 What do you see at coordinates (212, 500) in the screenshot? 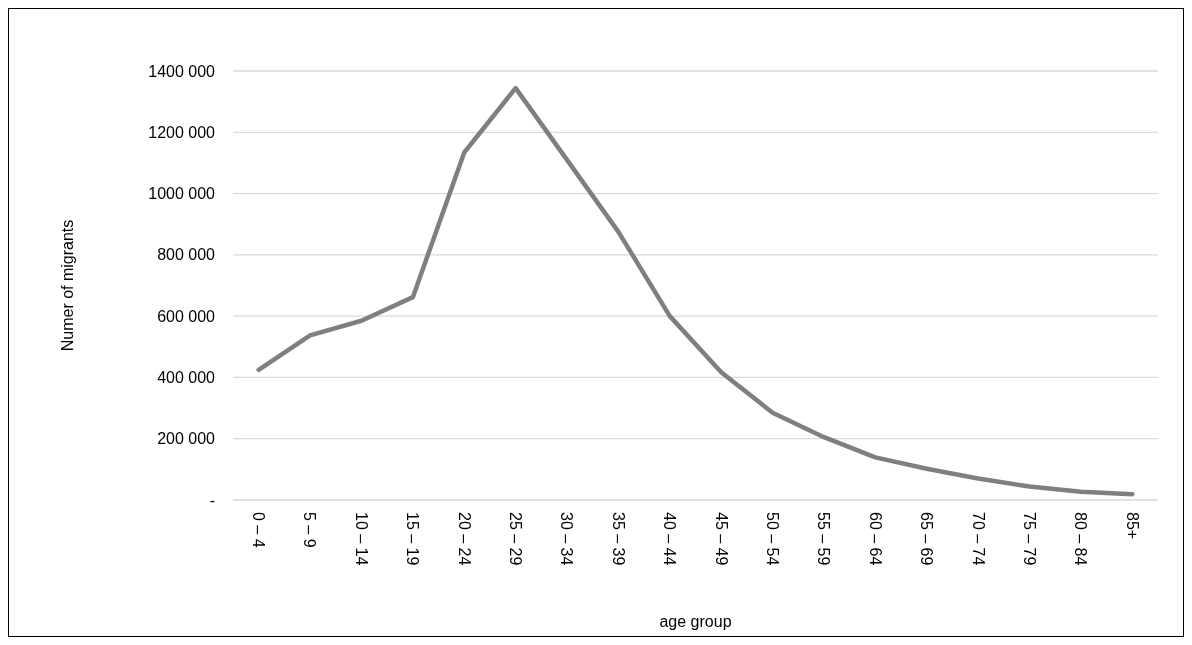
I see `y-tick-label: -` at bounding box center [212, 500].